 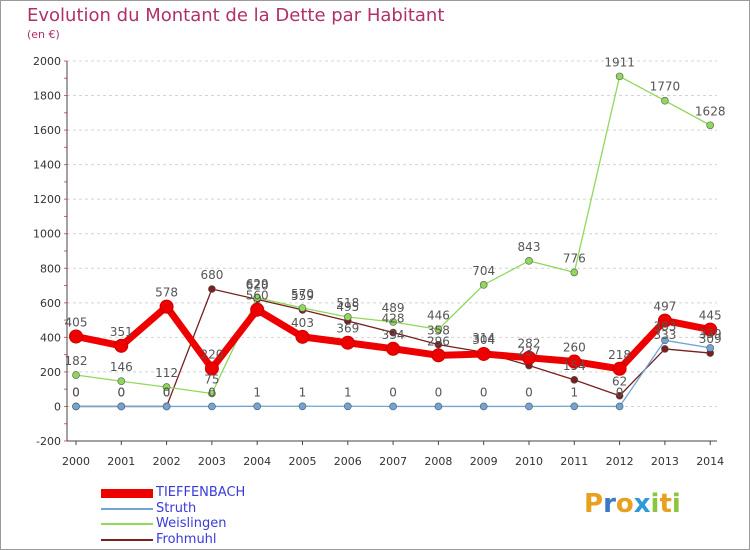 I want to click on data-label: 182, so click(x=76, y=361).